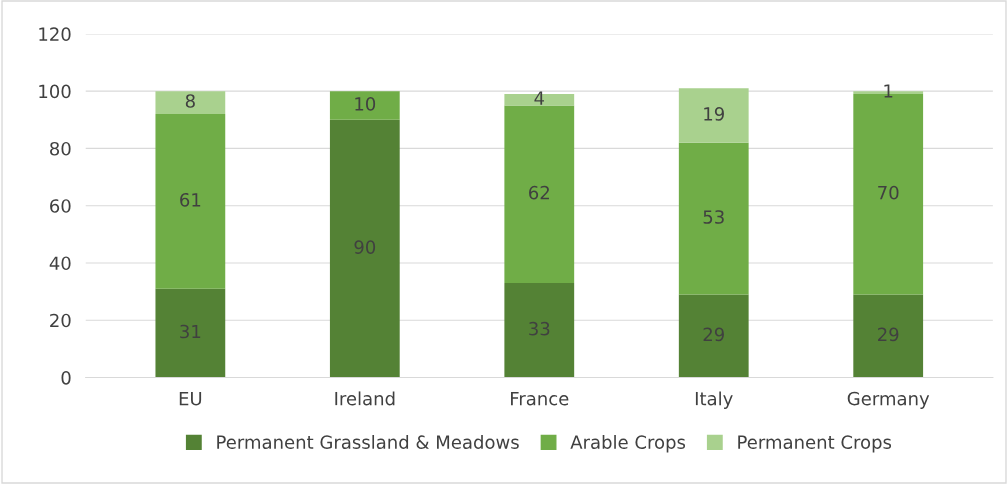  I want to click on data-label: 31, so click(190, 331).